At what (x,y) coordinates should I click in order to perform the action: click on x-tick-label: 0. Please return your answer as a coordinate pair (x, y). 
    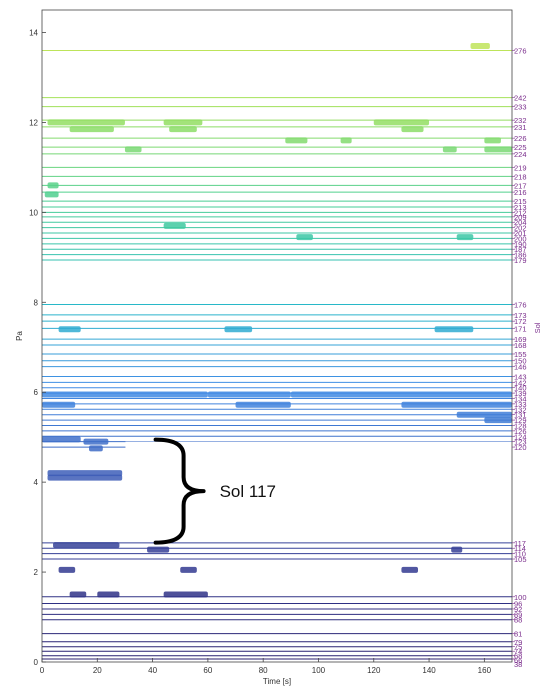
    Looking at the image, I should click on (42, 670).